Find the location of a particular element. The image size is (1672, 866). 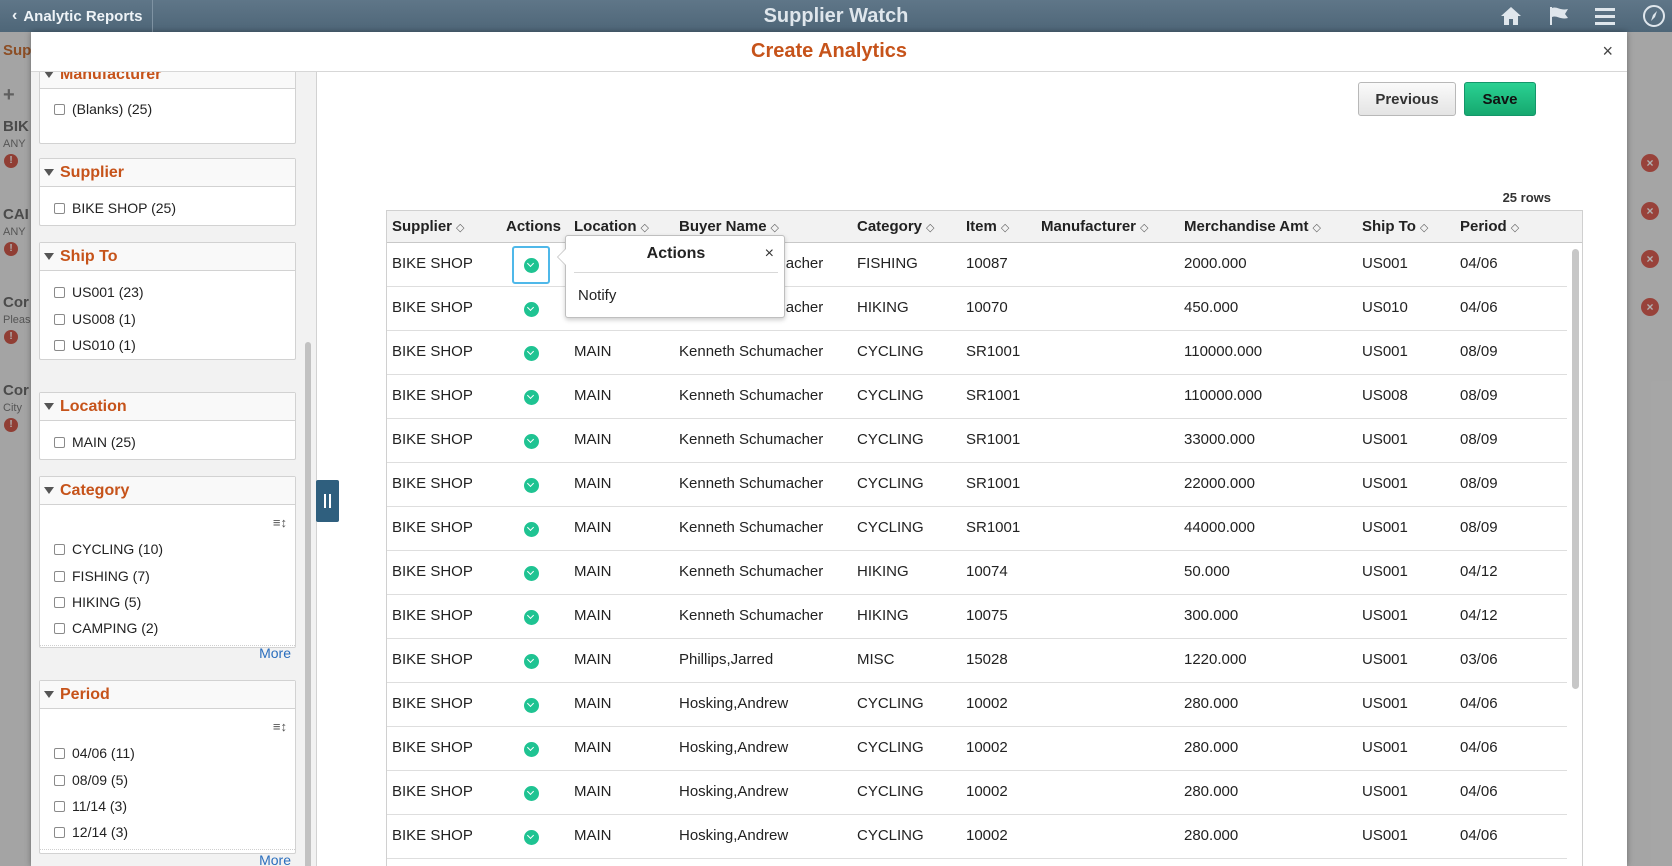

filter-option: FISHING (7) is located at coordinates (102, 576).